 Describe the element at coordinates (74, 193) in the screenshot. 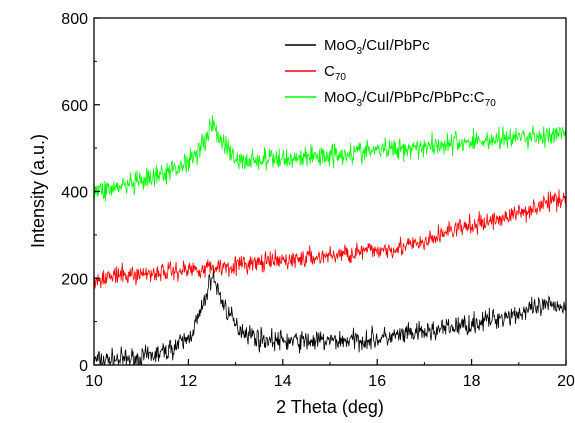

I see `y-tick-label: 400` at that location.